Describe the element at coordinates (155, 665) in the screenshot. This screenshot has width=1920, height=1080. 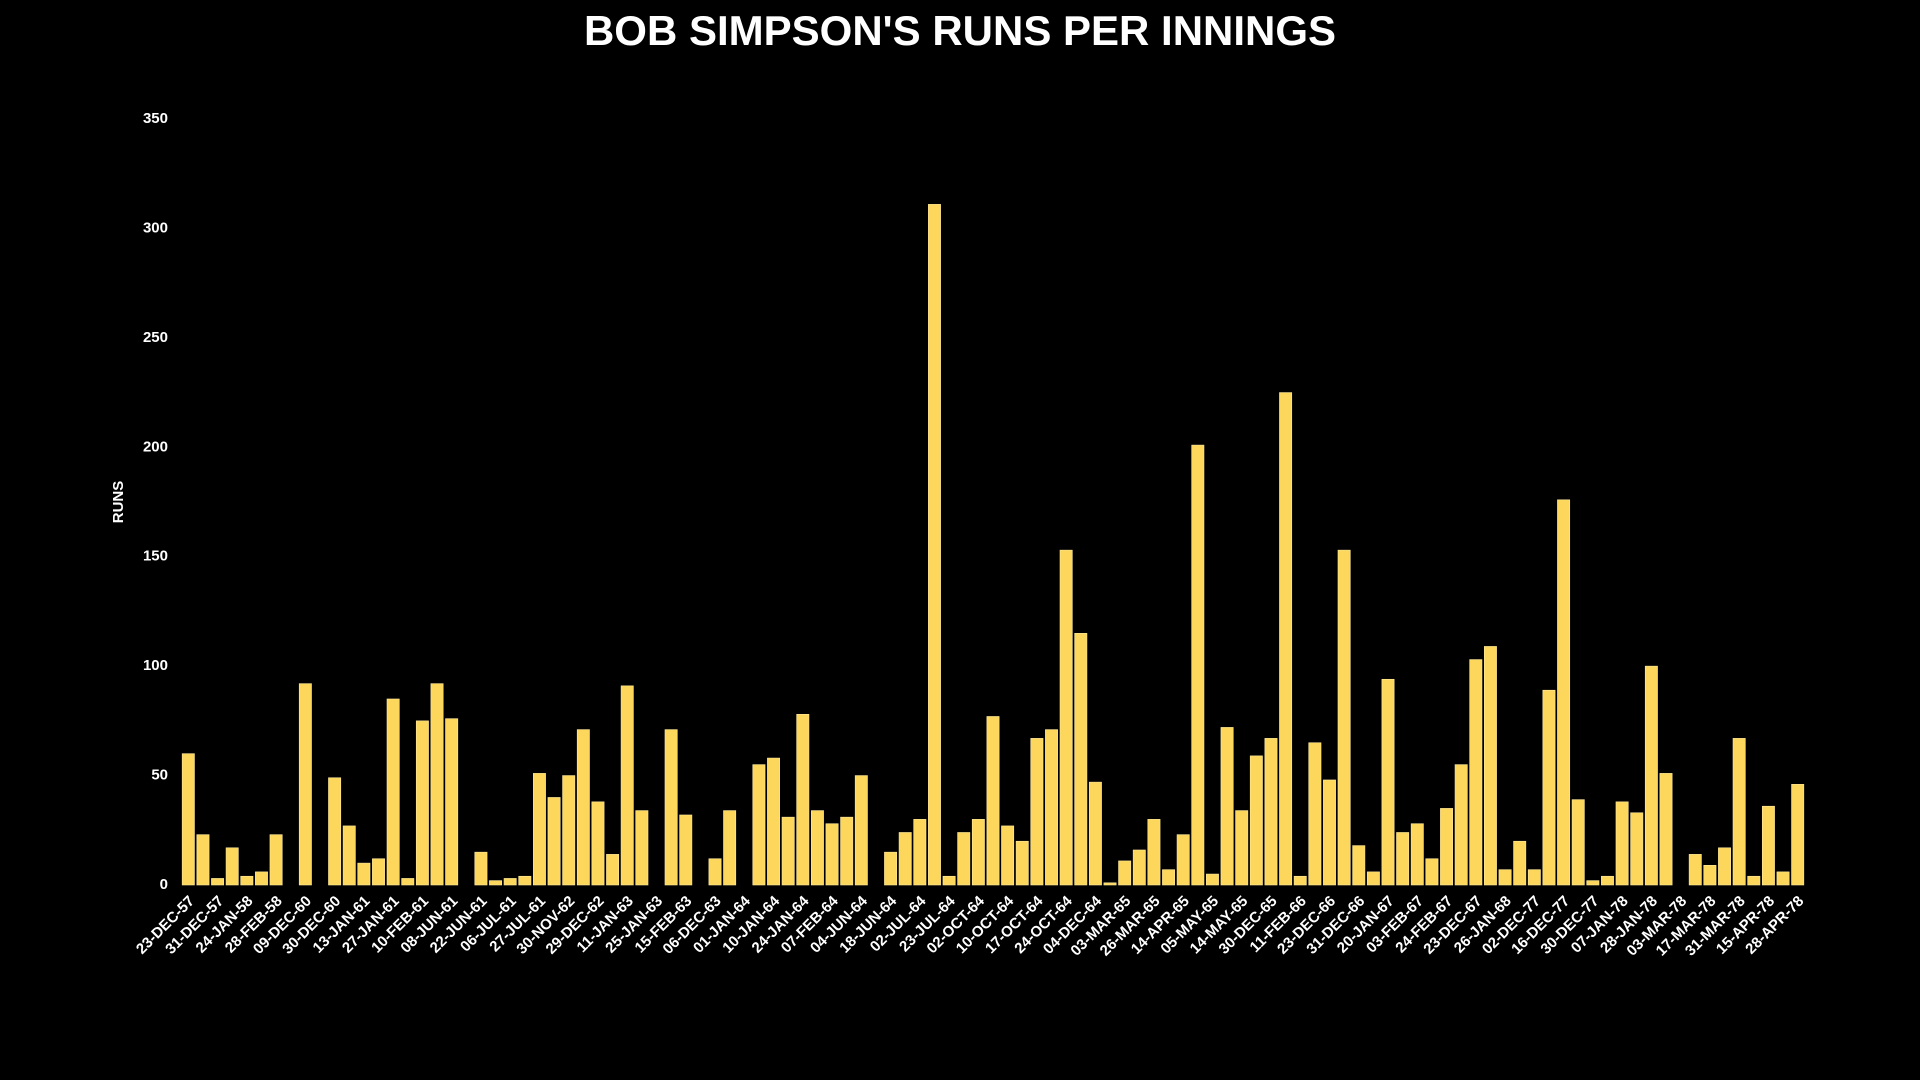
I see `y-tick-label: 100` at that location.